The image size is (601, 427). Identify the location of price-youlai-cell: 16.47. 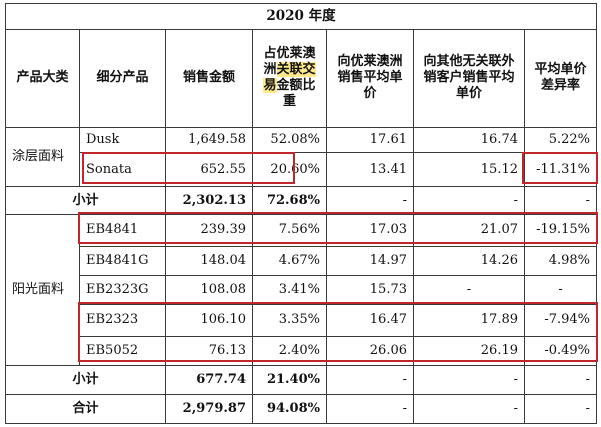
(370, 320).